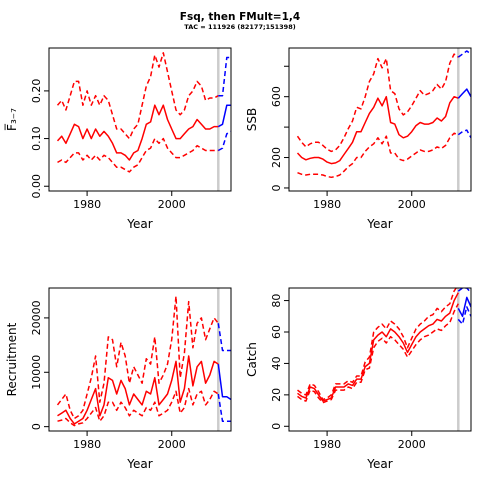  What do you see at coordinates (11, 119) in the screenshot?
I see `y-axis-label: F̅₃₋₇` at bounding box center [11, 119].